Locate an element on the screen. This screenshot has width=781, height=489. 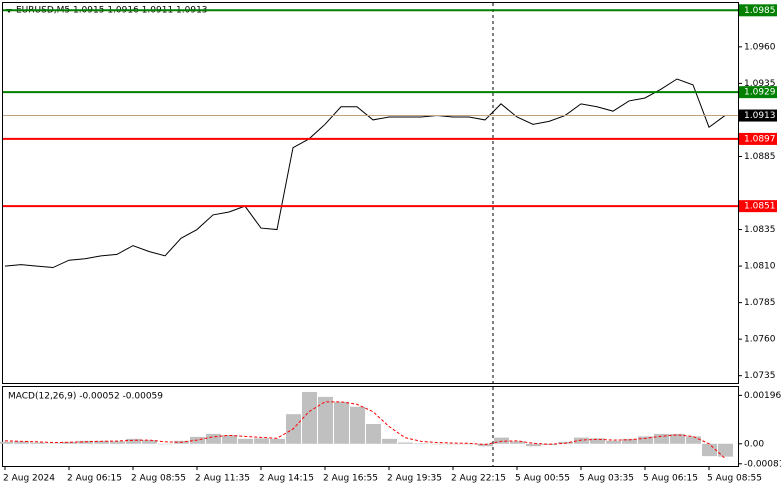
y-tick-label: 0.00196 is located at coordinates (762, 396).